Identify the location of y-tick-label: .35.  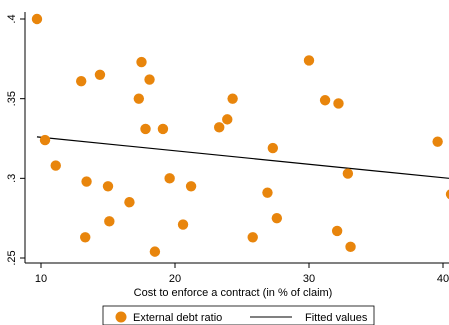
(12, 98).